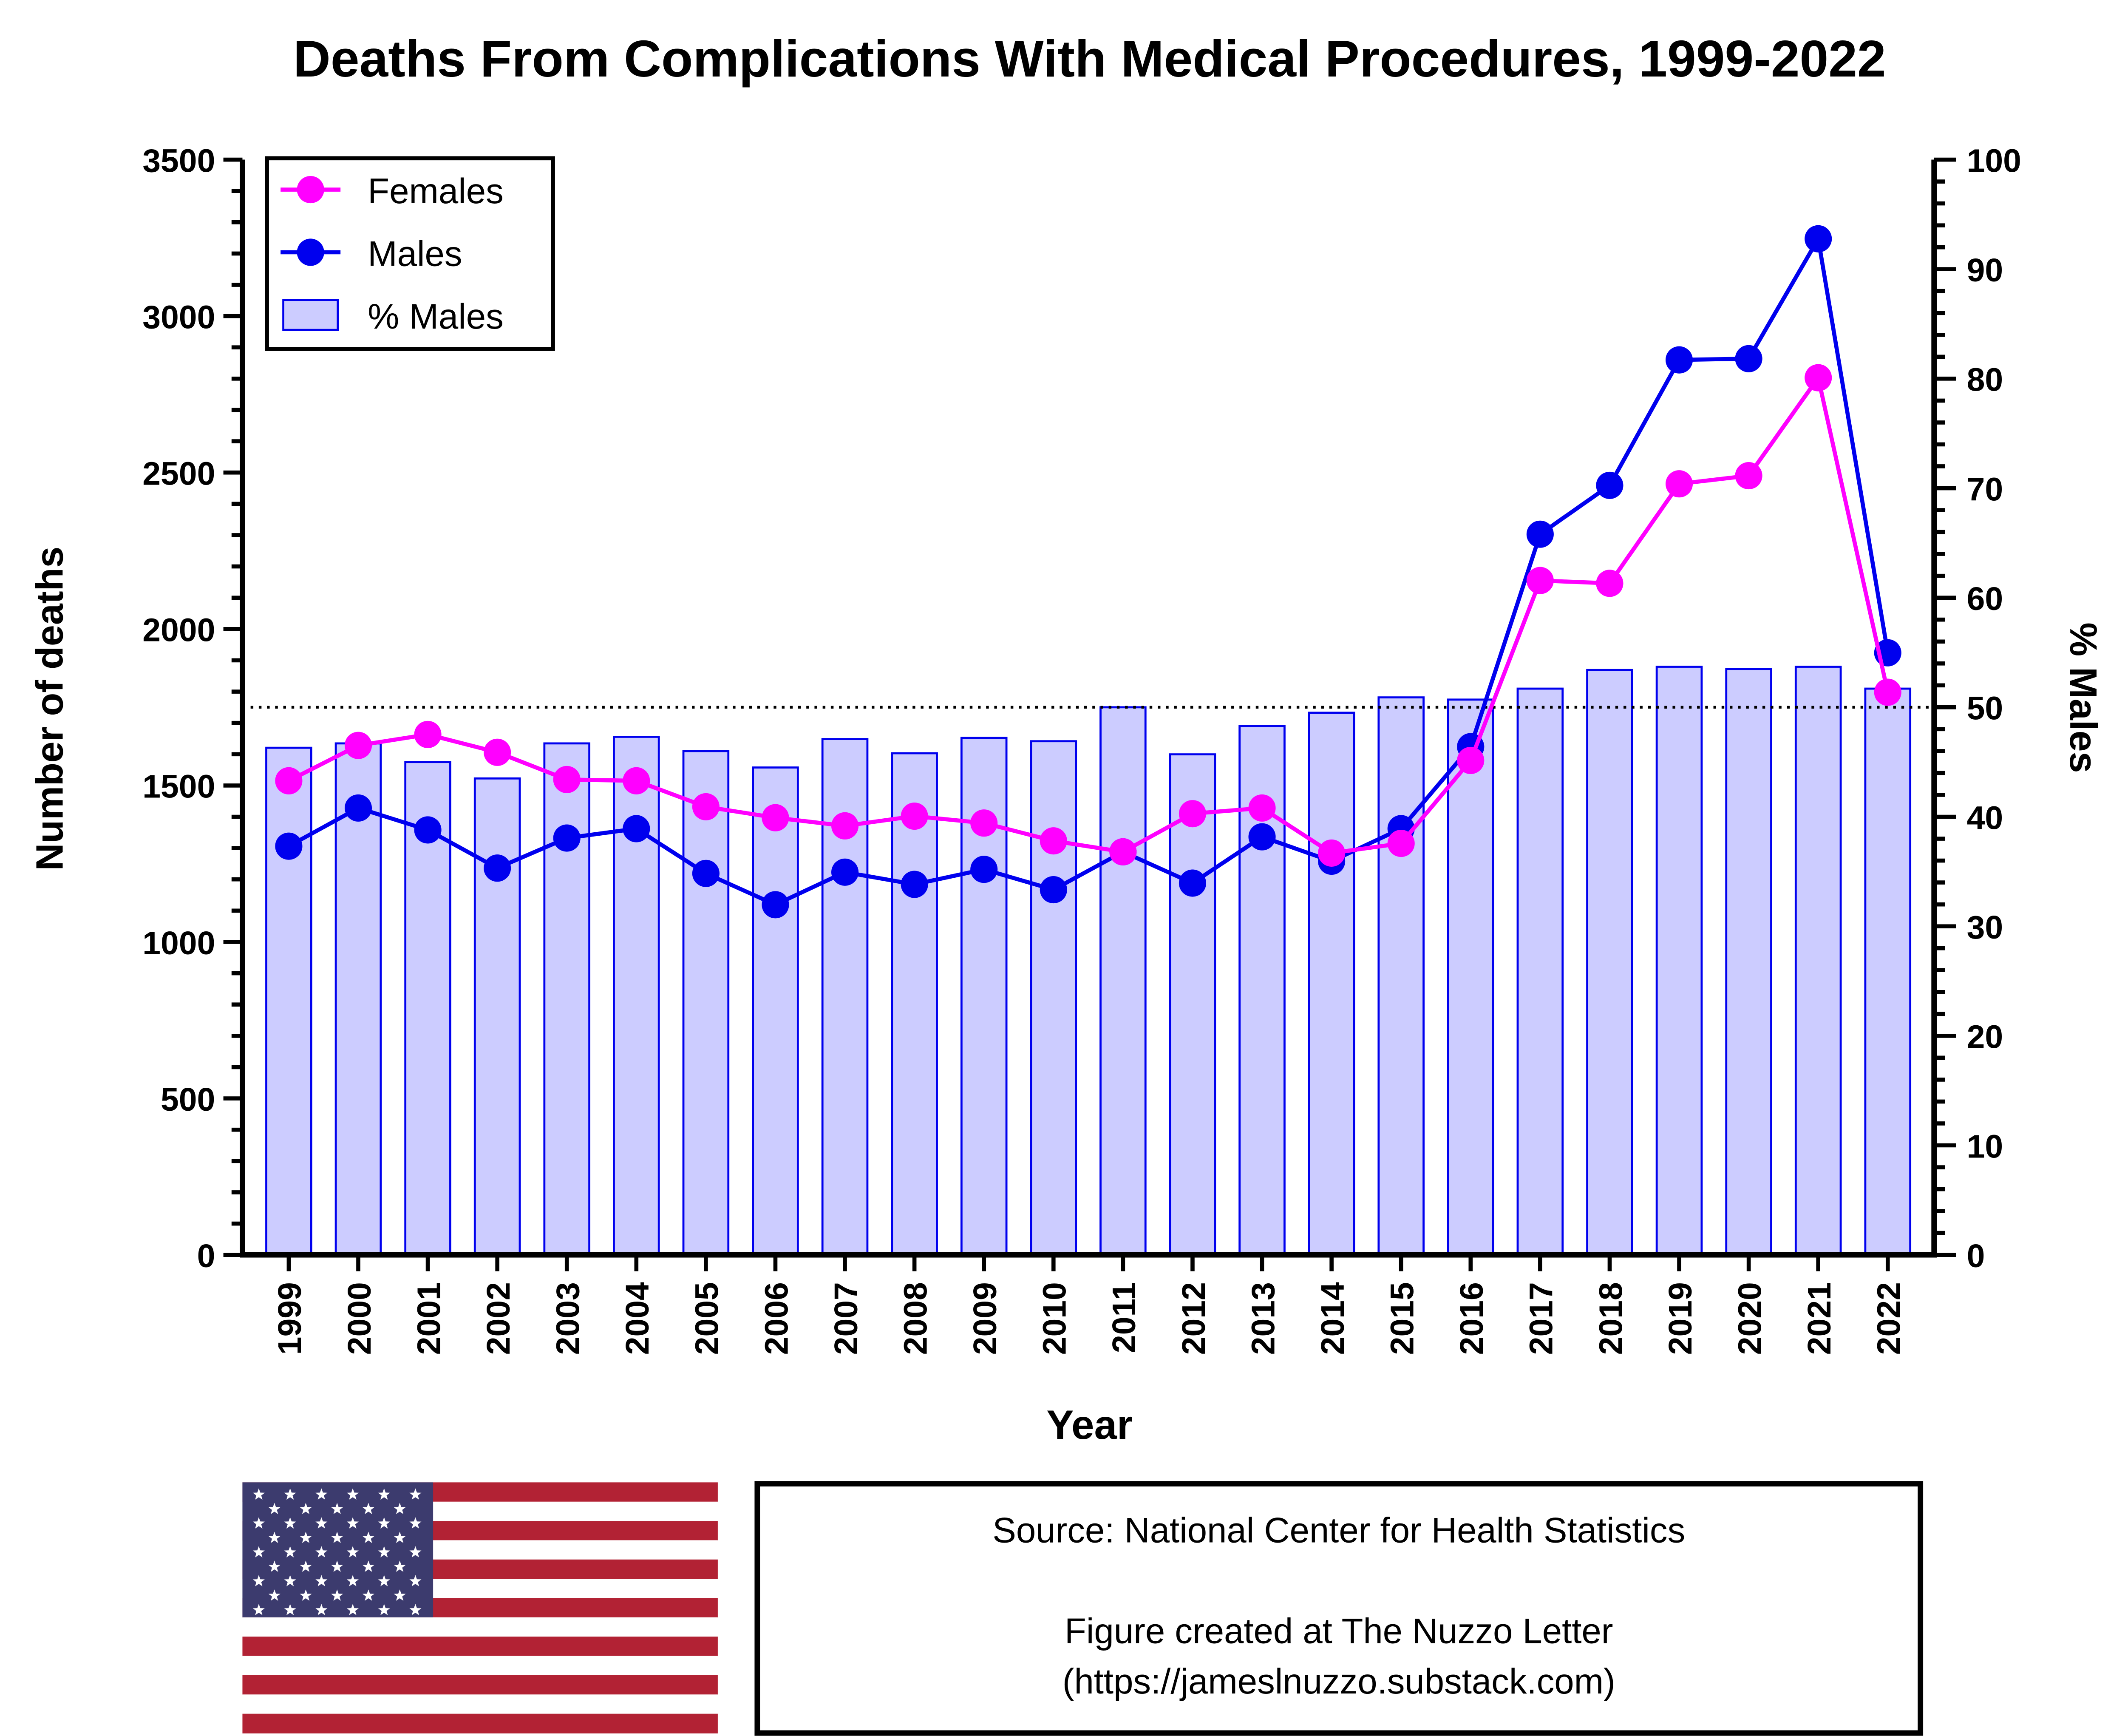  What do you see at coordinates (358, 746) in the screenshot?
I see `point-females-2000` at bounding box center [358, 746].